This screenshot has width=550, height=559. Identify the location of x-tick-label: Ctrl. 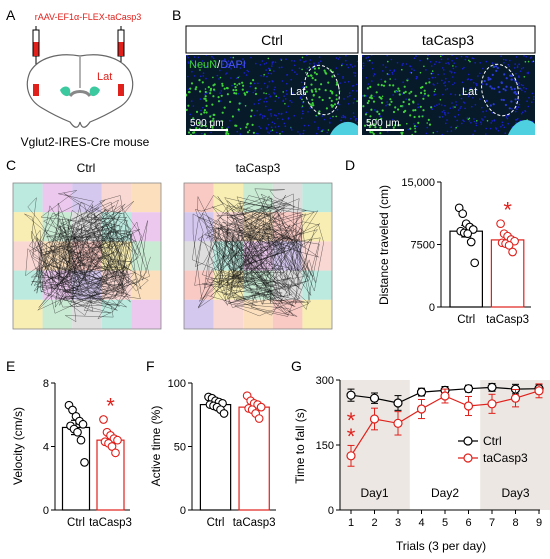
(216, 523).